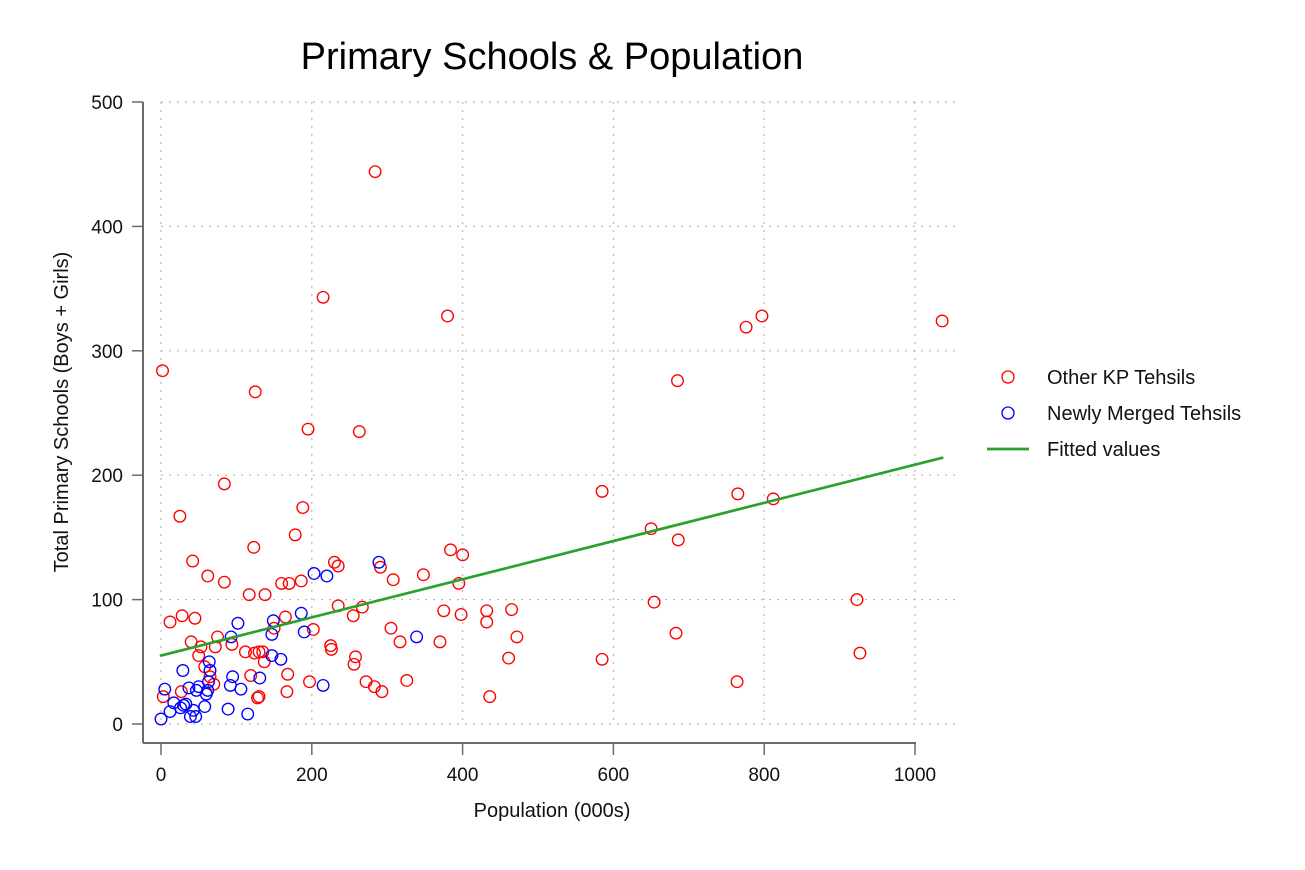  I want to click on y-tick-label: 200, so click(107, 476).